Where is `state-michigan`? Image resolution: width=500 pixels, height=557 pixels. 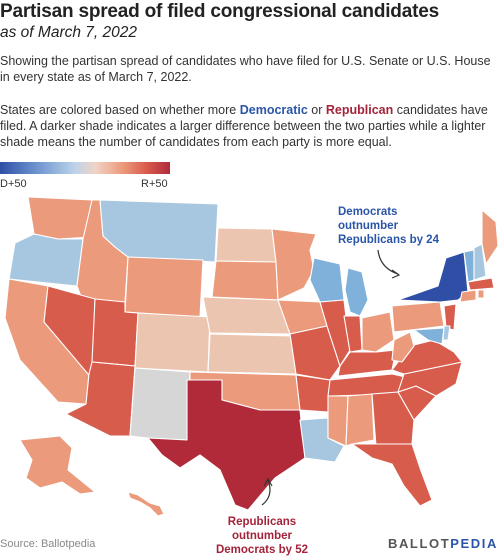
state-michigan is located at coordinates (356, 292).